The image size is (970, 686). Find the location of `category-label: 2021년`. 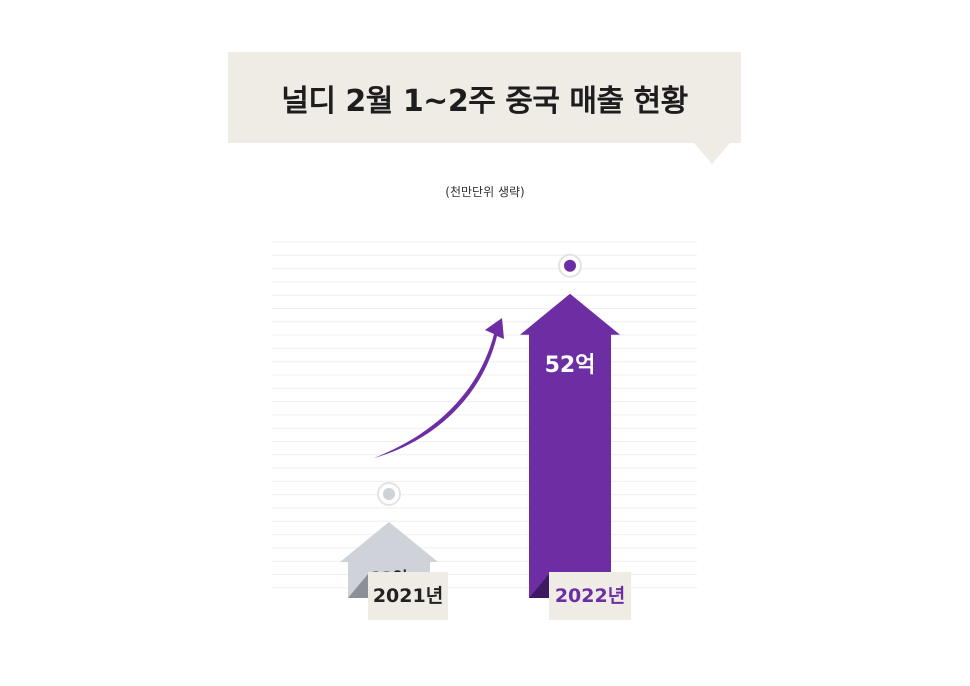

category-label: 2021년 is located at coordinates (408, 596).